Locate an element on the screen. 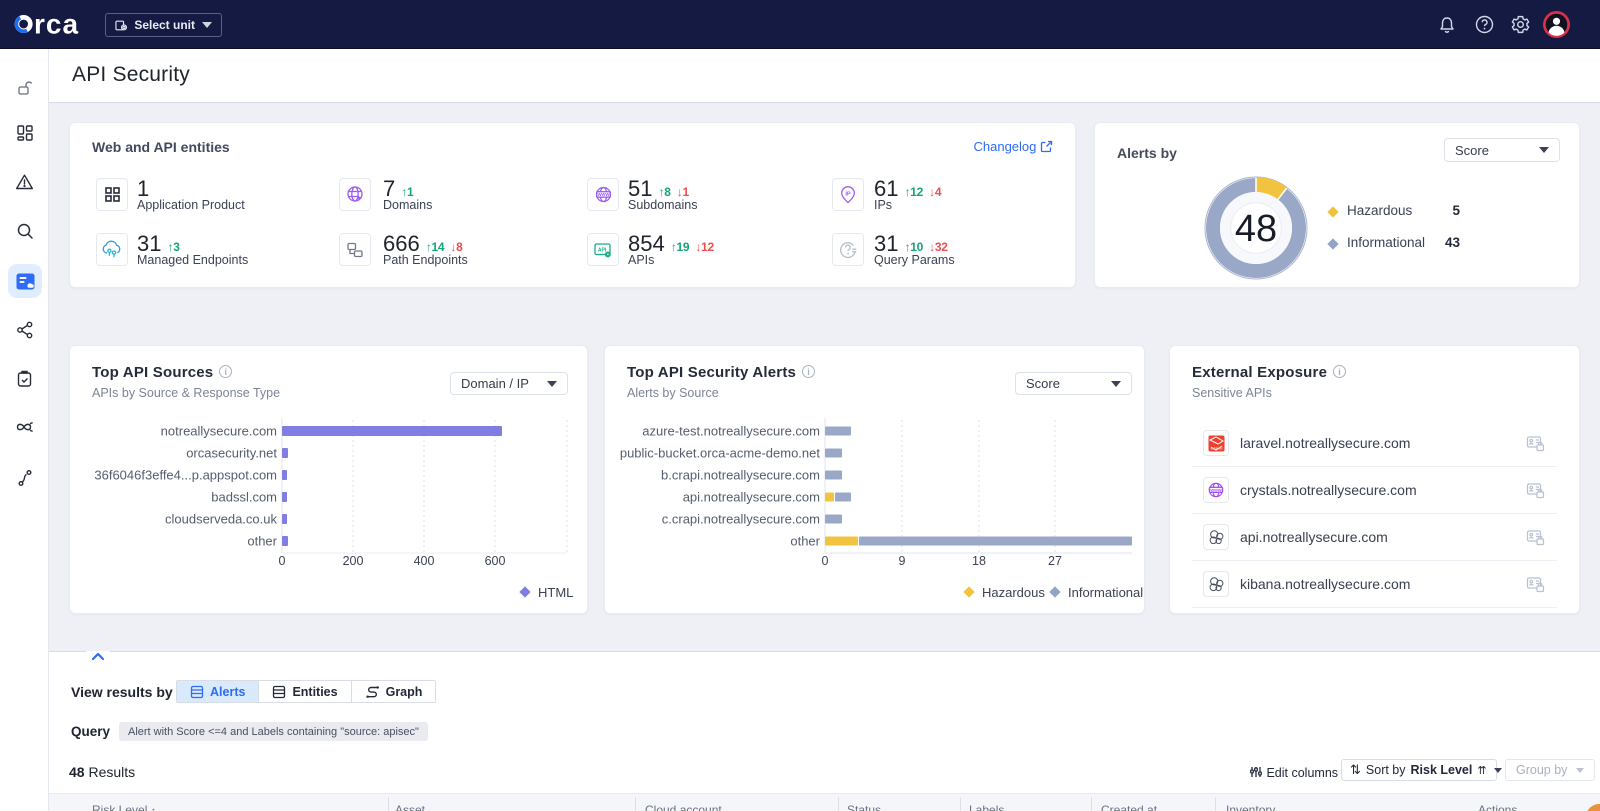  svg-text: badssl.com is located at coordinates (244, 497).